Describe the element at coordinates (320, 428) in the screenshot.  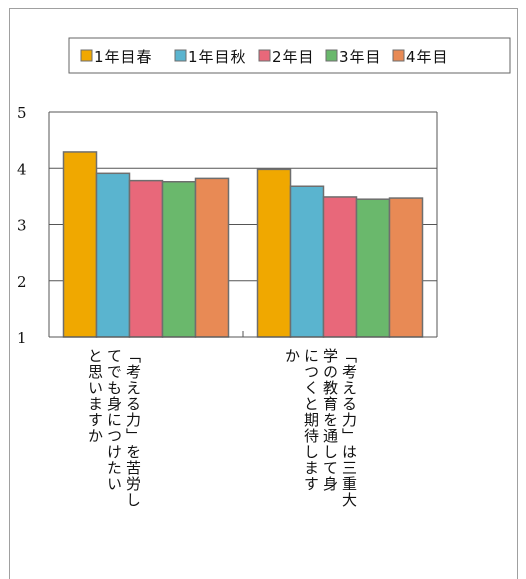
I see `category-label-2: 「考える力」は三重大 学の教育を通して身 につくと期待します か` at that location.